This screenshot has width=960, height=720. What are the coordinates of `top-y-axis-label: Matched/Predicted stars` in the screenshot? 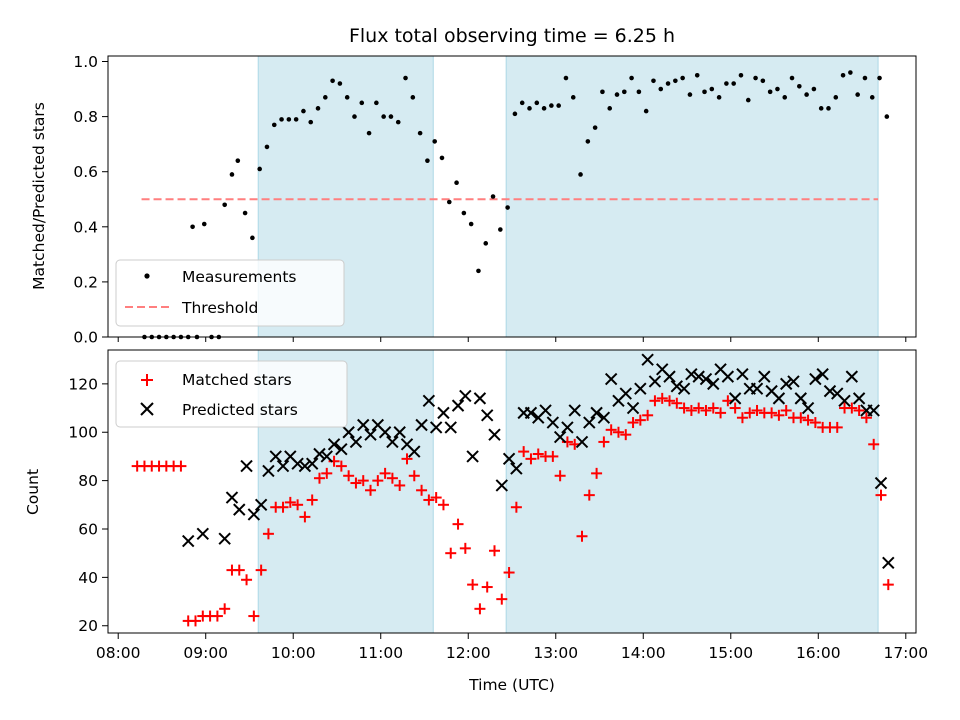 It's located at (39, 196).